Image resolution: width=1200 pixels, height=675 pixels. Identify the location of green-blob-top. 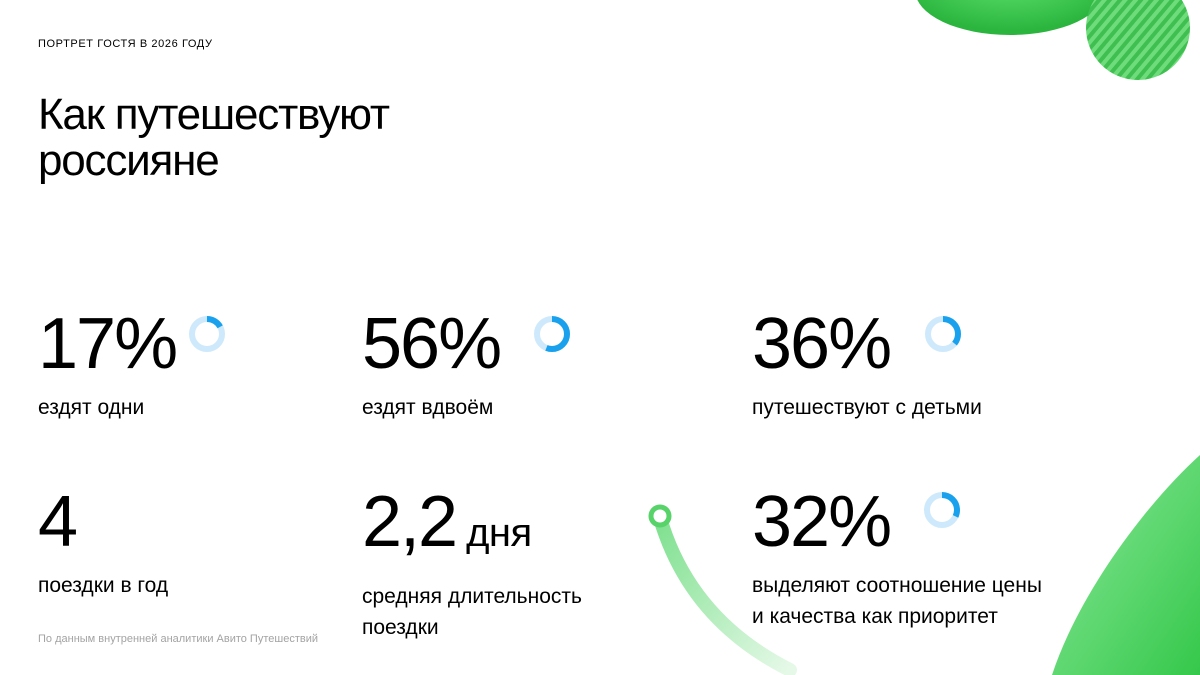
(1010, 17).